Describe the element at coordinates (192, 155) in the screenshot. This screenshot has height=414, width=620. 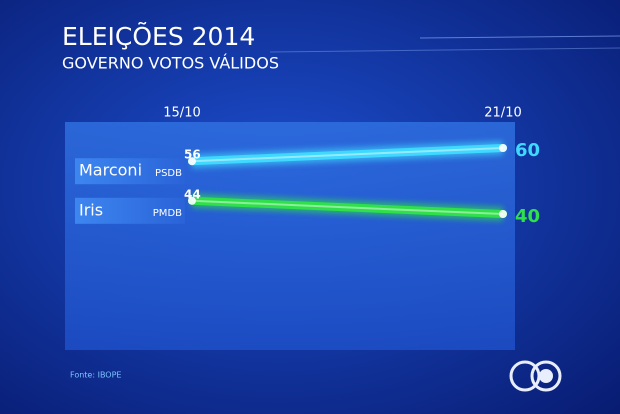
I see `value-label: 56` at that location.